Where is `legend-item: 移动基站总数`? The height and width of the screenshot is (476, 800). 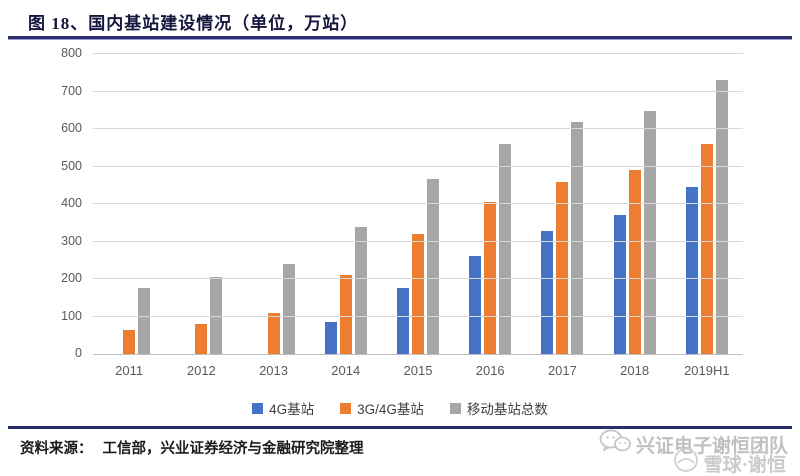 legend-item: 移动基站总数 is located at coordinates (498, 408).